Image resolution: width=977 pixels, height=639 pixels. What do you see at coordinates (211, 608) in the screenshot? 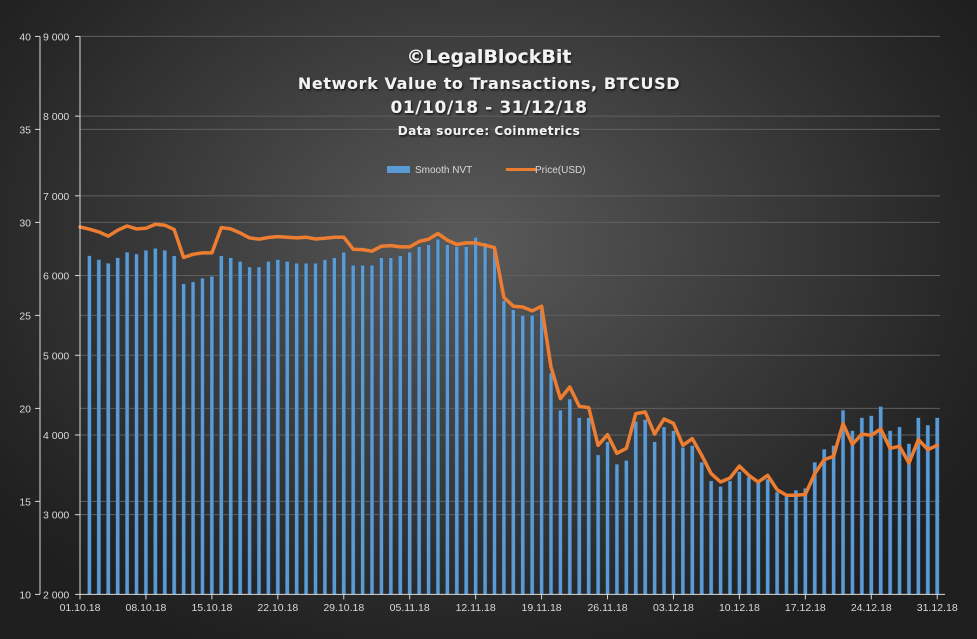
I see `x-tick-label: 15.10.18` at bounding box center [211, 608].